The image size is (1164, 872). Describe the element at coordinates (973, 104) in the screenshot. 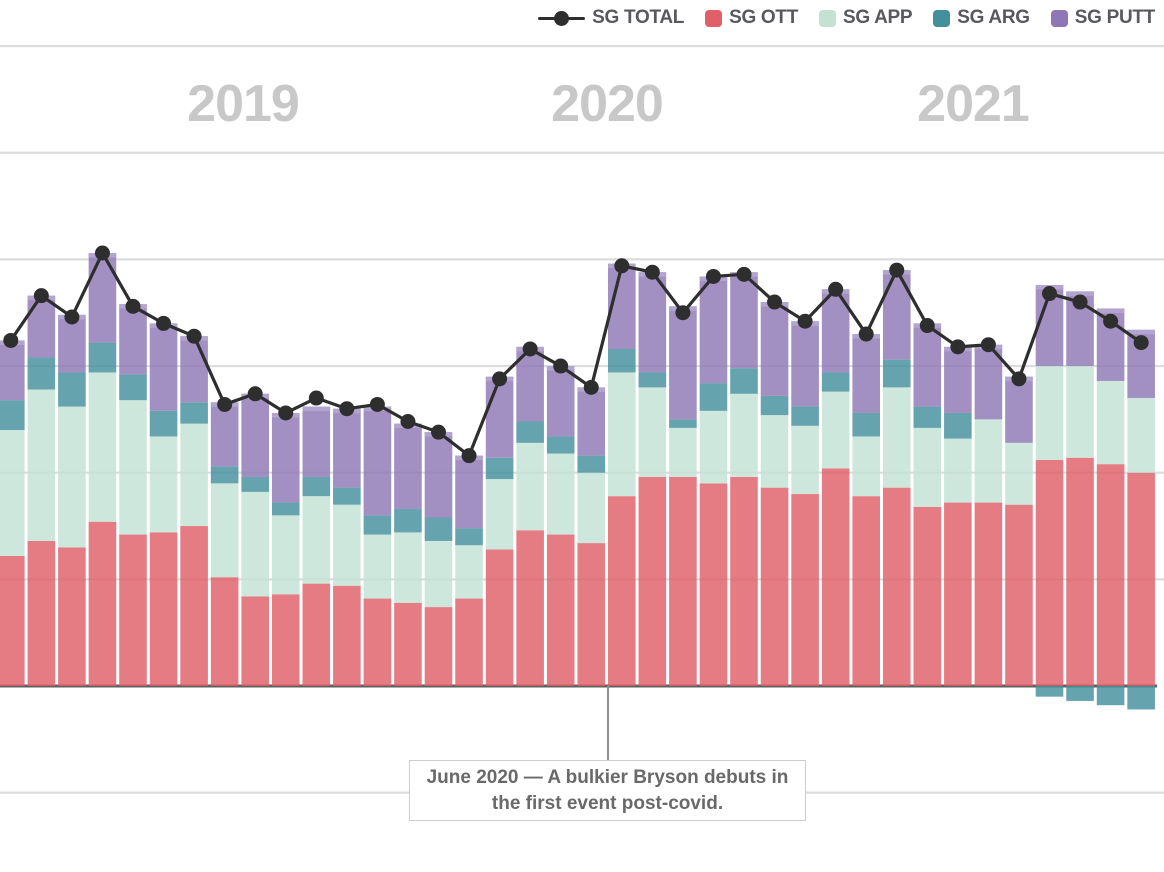

I see `year-label-2021: 2021` at that location.